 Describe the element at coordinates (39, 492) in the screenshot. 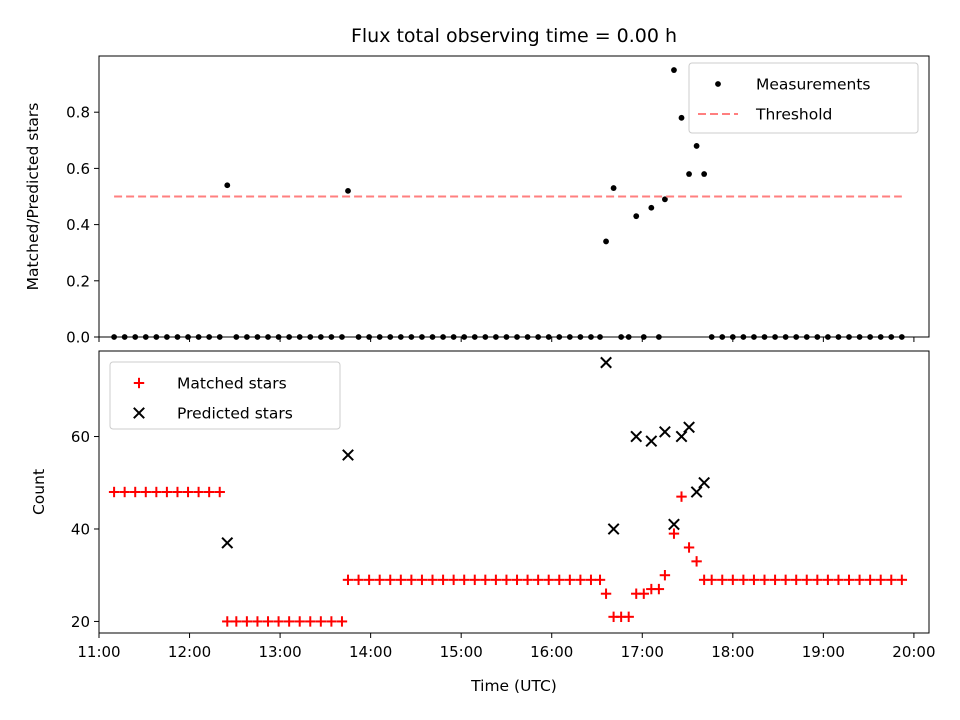

I see `bottom-ylabel: Count` at that location.